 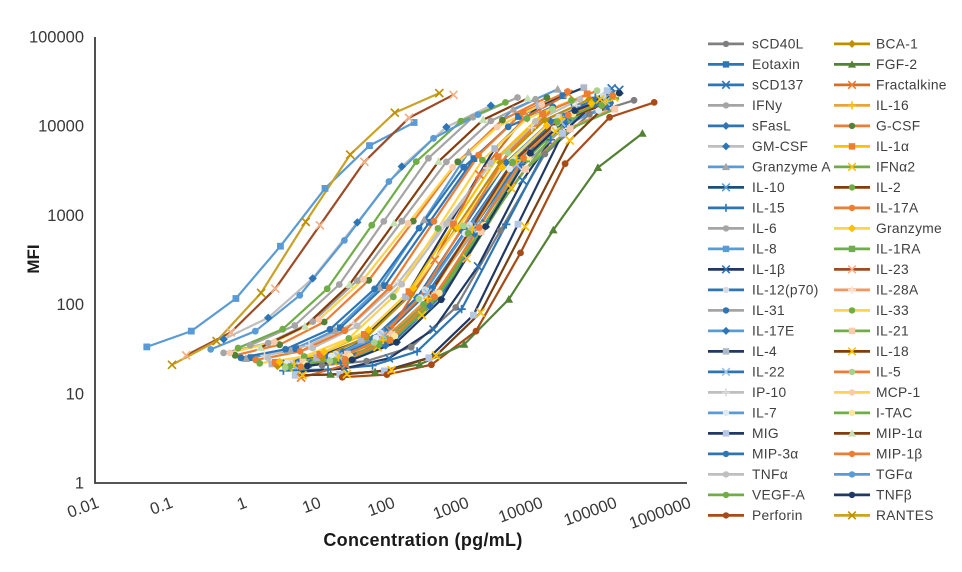 What do you see at coordinates (764, 351) in the screenshot?
I see `svg-text: IL-4` at bounding box center [764, 351].